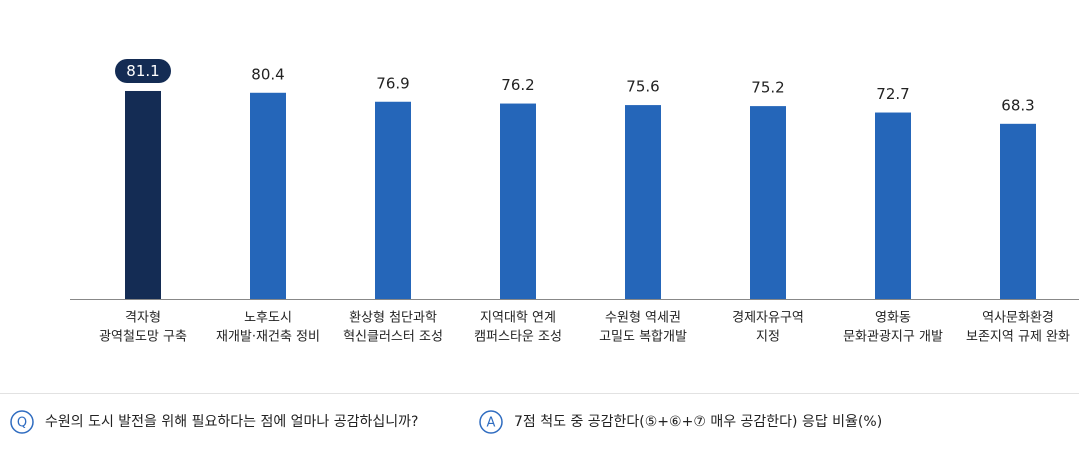 Image resolution: width=1079 pixels, height=459 pixels. Describe the element at coordinates (268, 318) in the screenshot. I see `x-tick-label: 노후도시` at that location.